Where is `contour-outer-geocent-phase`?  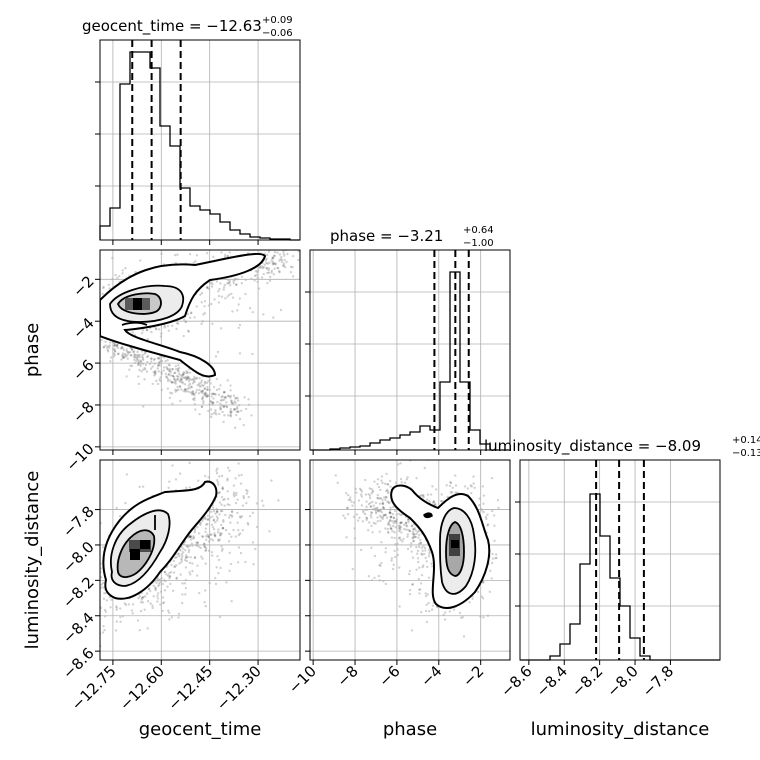 contour-outer-geocent-phase is located at coordinates (183, 315).